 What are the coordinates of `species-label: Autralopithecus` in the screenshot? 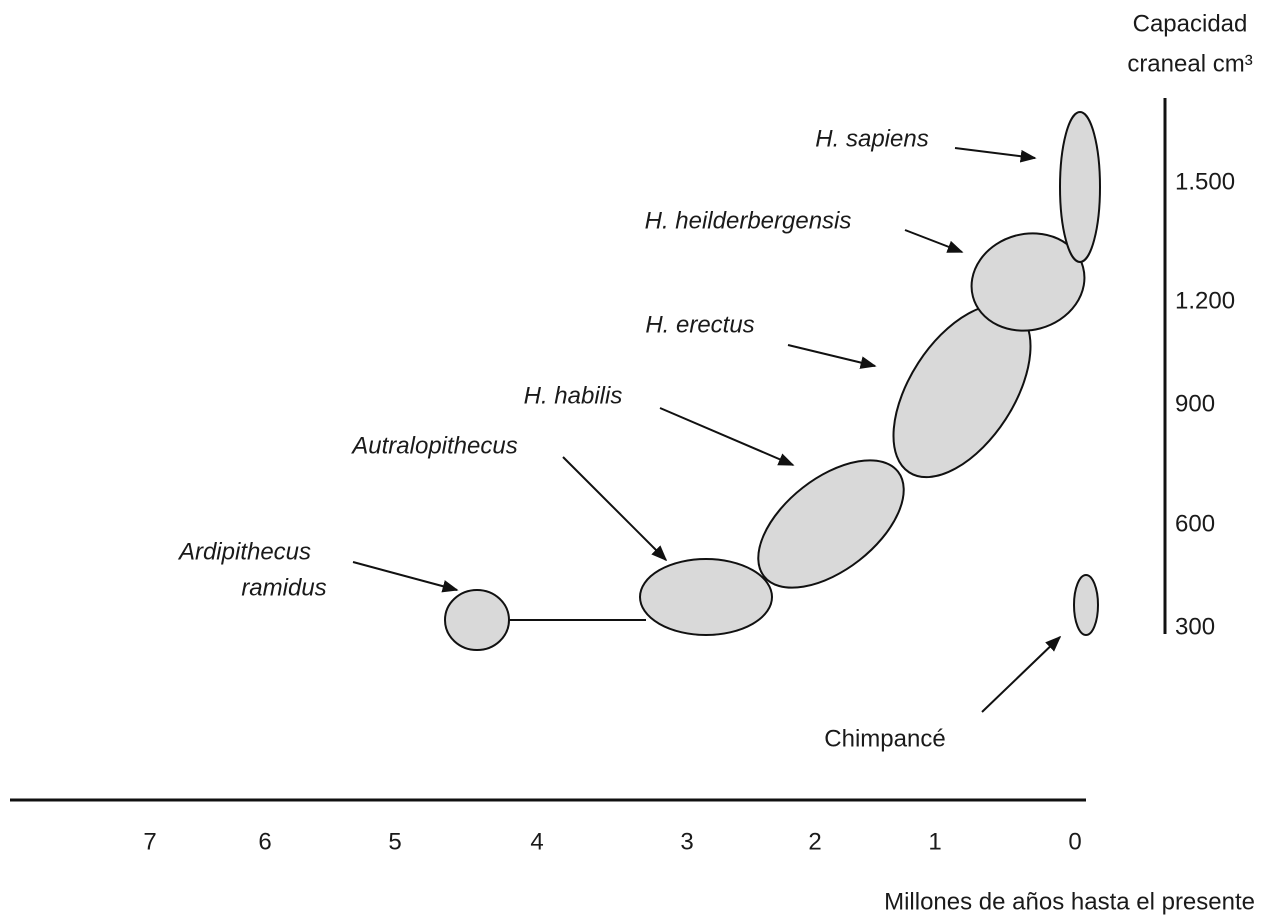 It's located at (433, 445).